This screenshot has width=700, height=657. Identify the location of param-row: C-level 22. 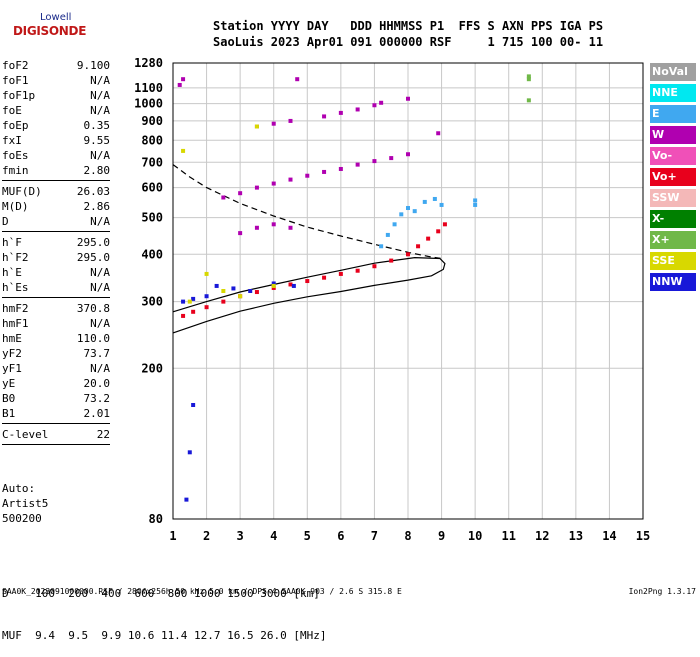
(56, 434).